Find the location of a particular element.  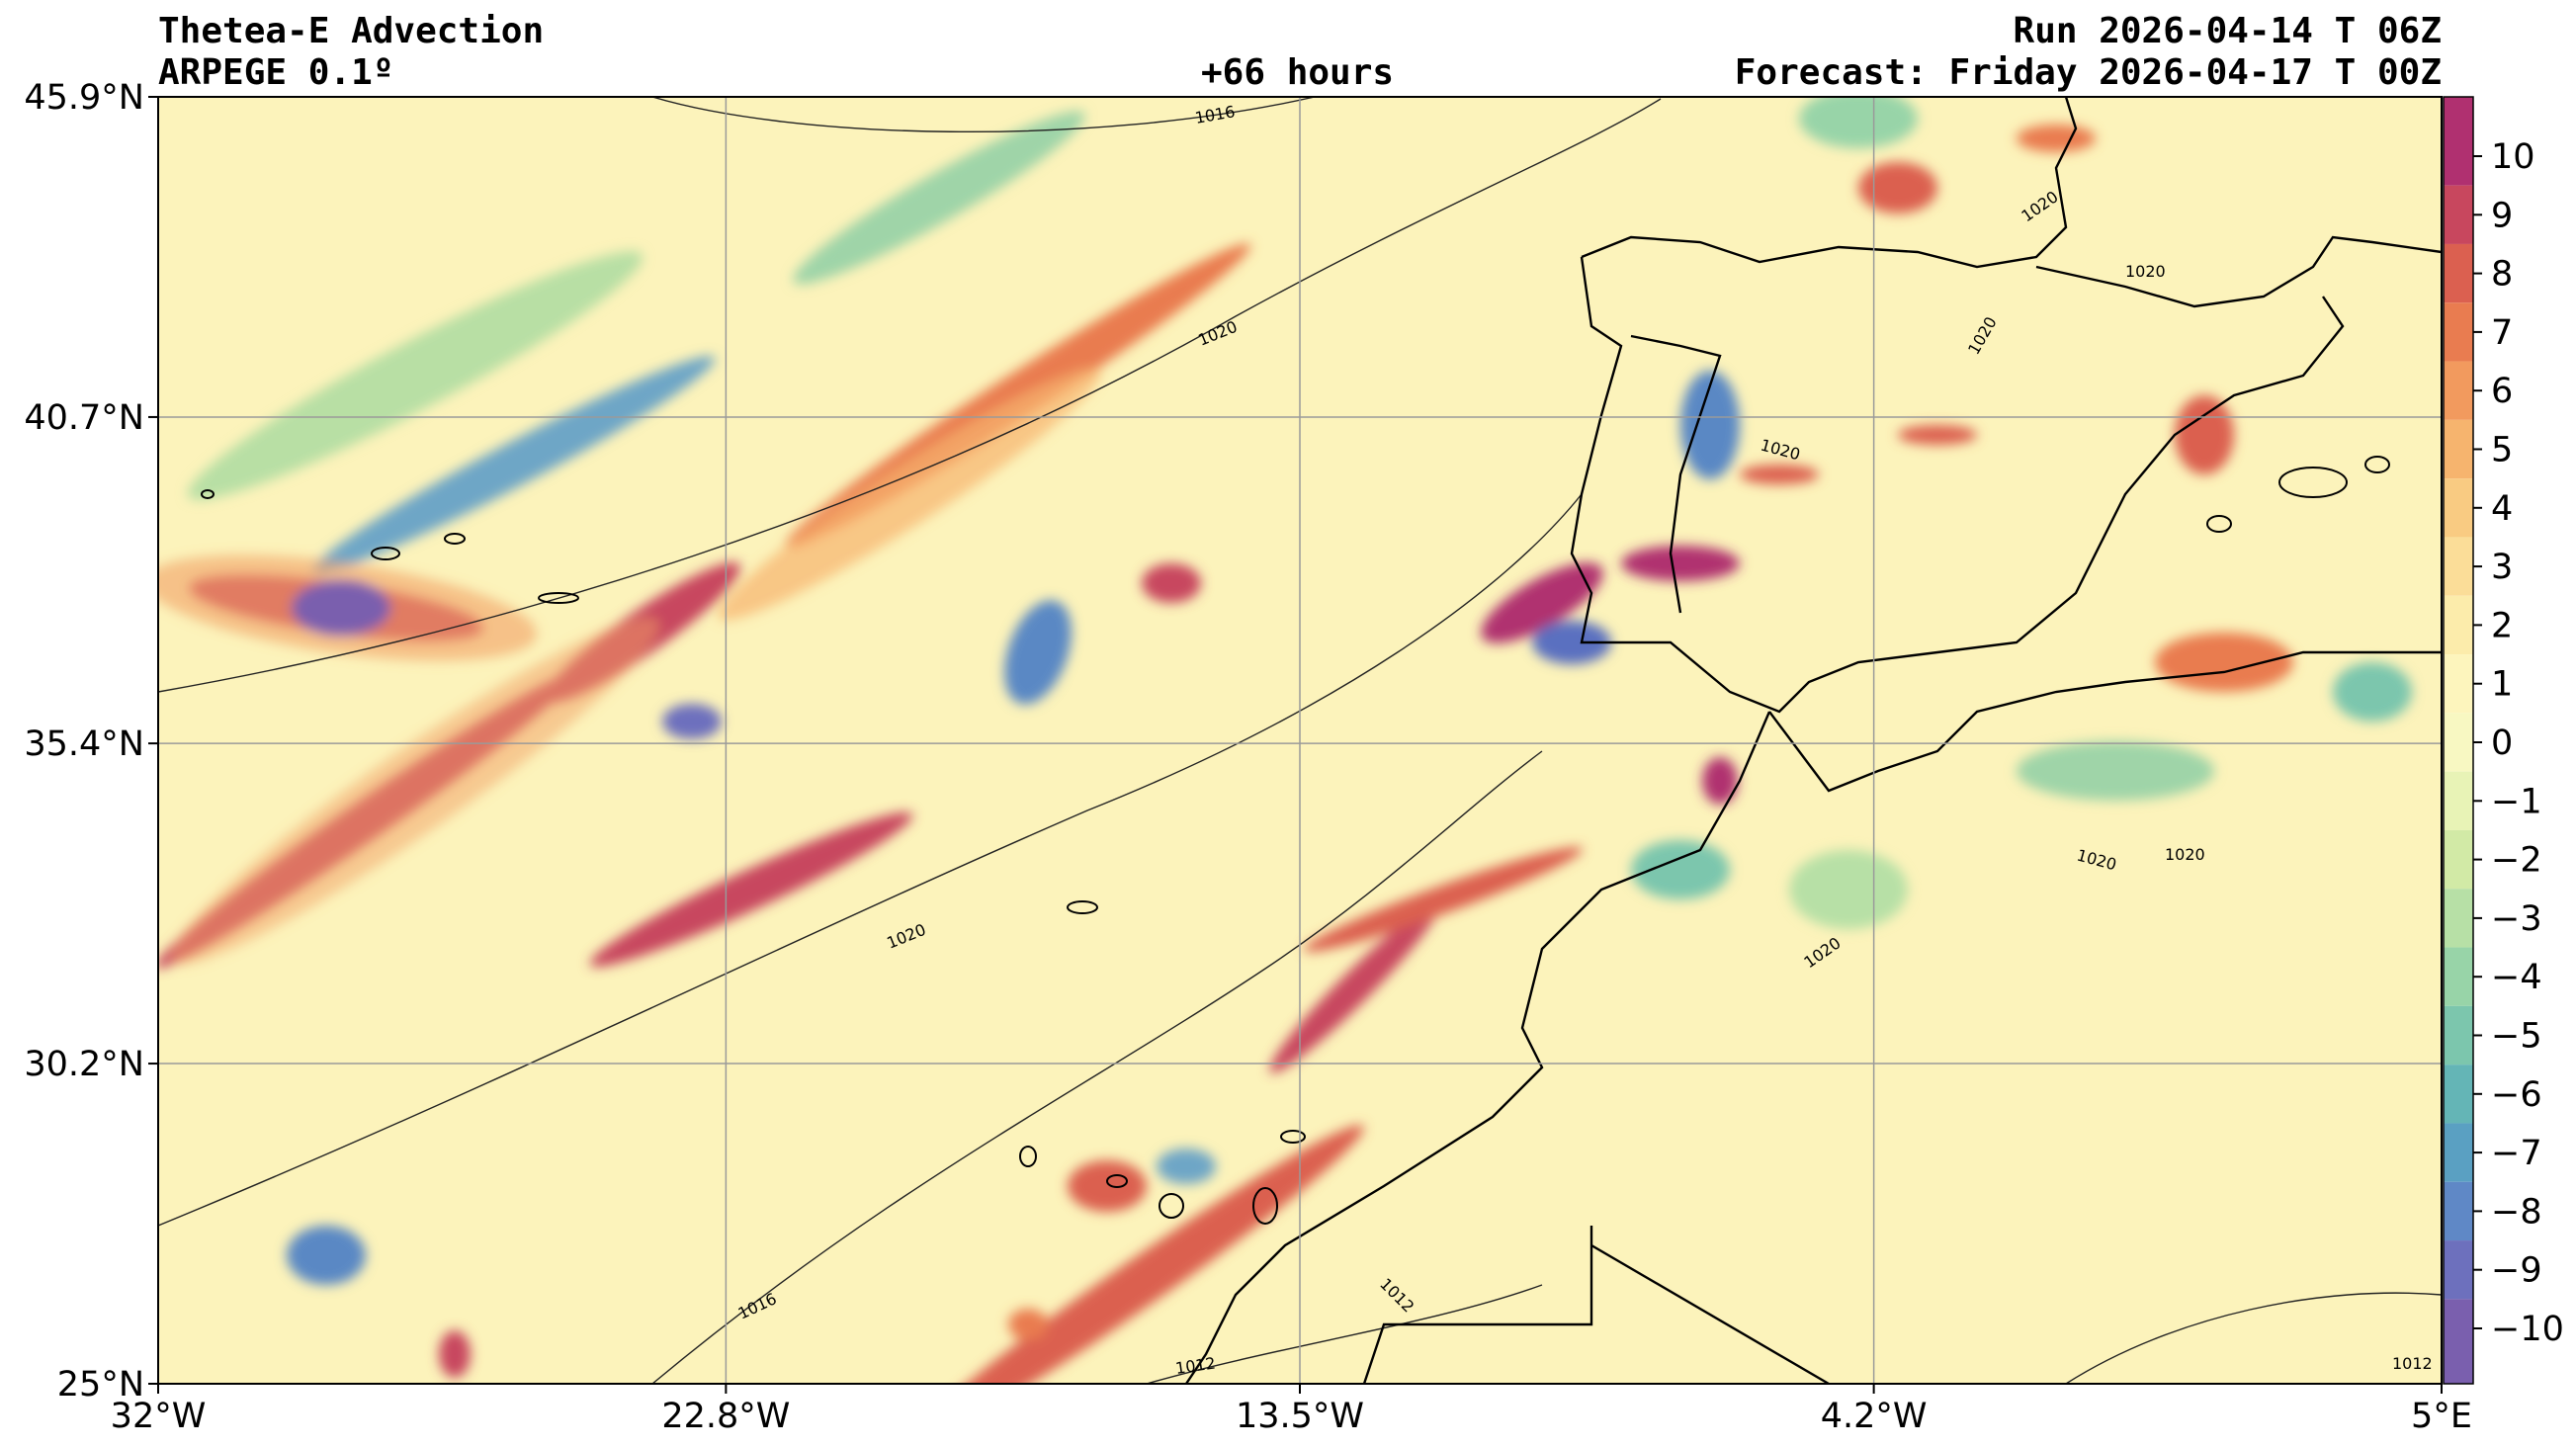

latitude-axis: 45.9°N 40.7°N 35.4°N 30.2°N 25°N is located at coordinates (91, 741).